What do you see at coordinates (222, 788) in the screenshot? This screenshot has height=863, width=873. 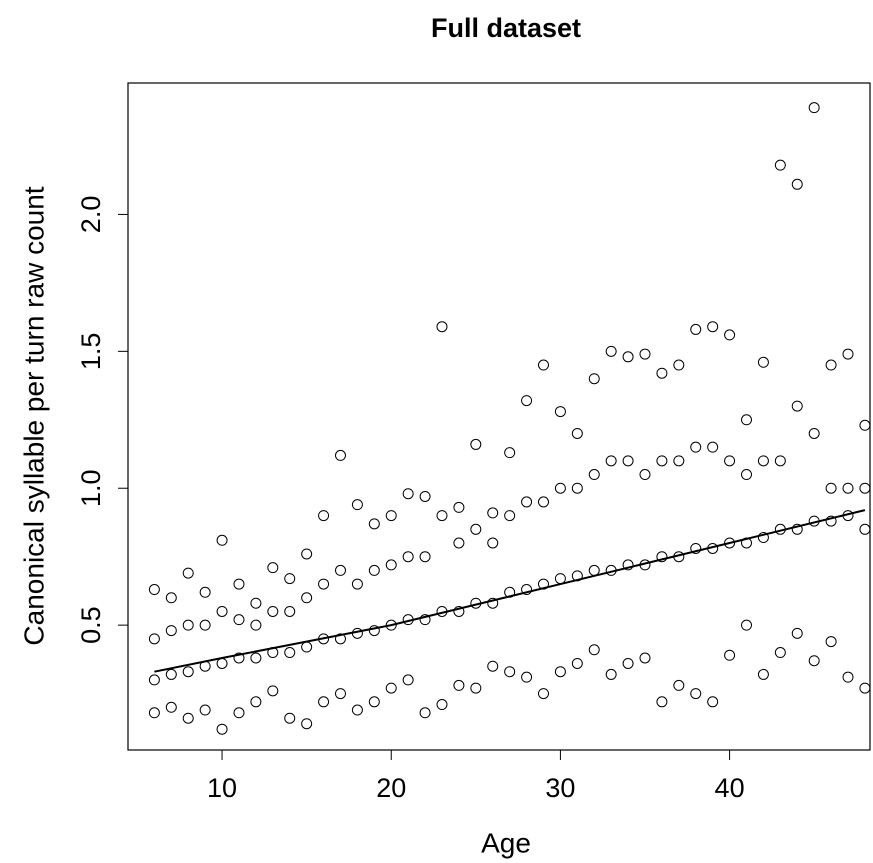 I see `x-tick-label: 10` at bounding box center [222, 788].